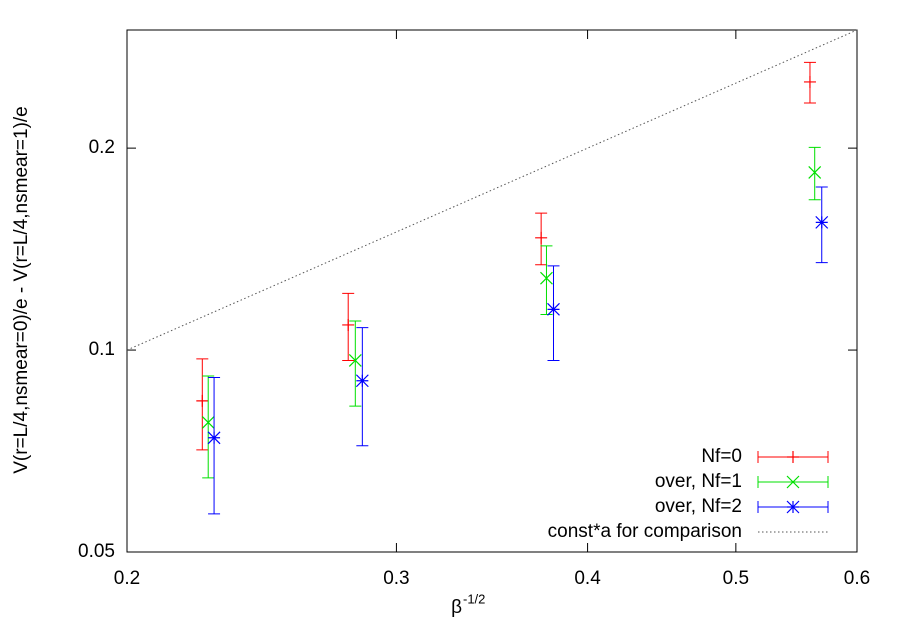 The width and height of the screenshot is (899, 629). I want to click on x-tick-label: 0.5, so click(736, 578).